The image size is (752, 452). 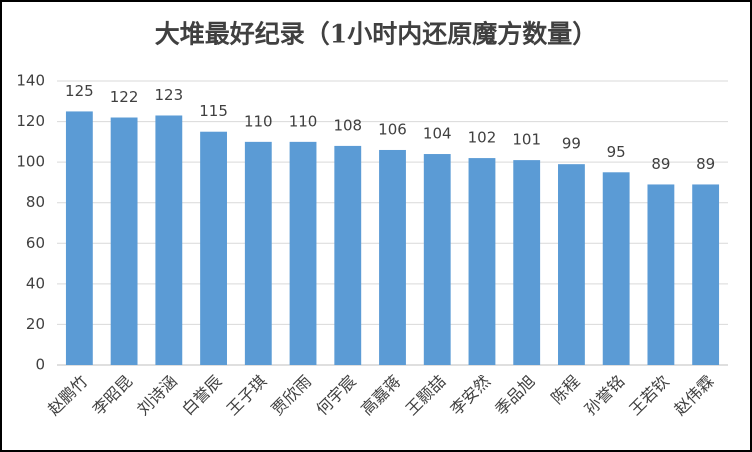 I want to click on y-tick-label: 0, so click(x=40, y=365).